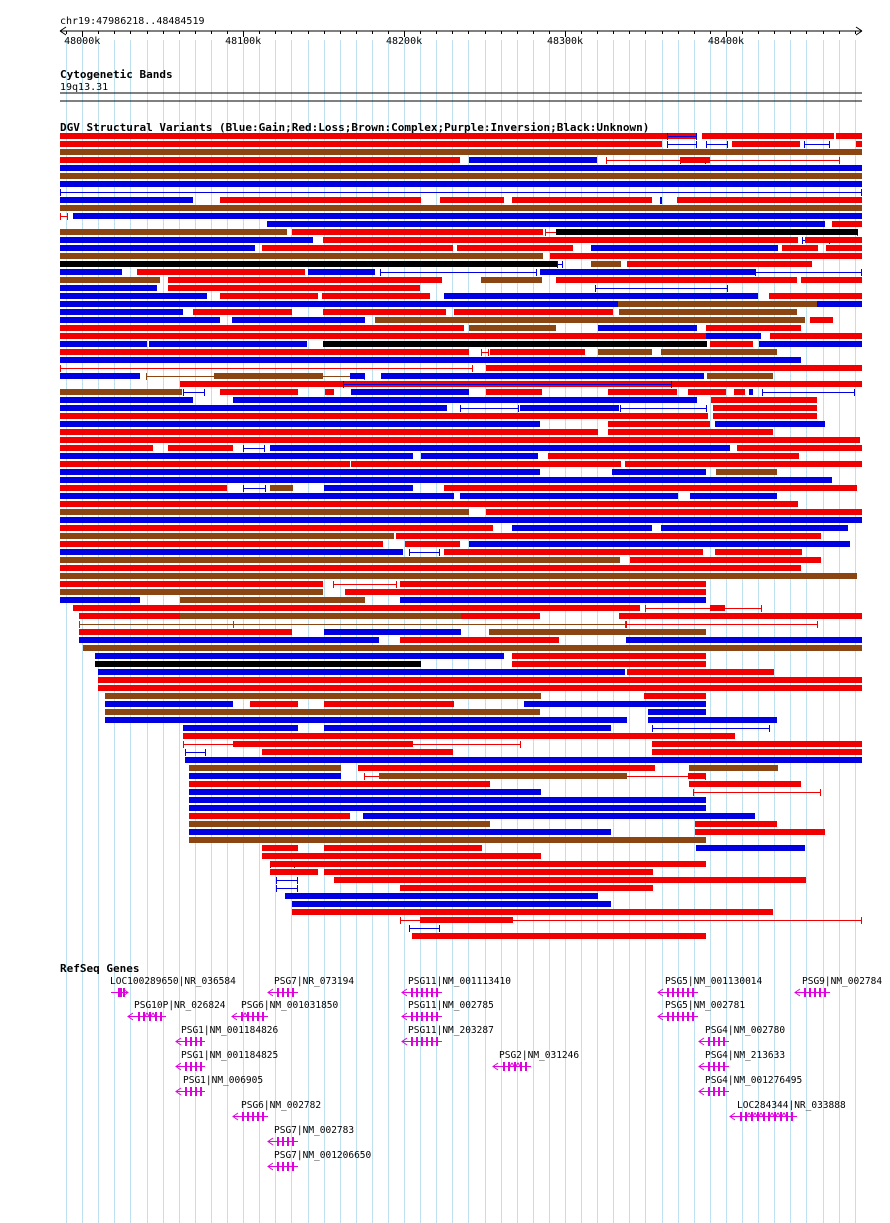 Image resolution: width=890 pixels, height=1223 pixels. What do you see at coordinates (180, 1005) in the screenshot?
I see `gene-label: PSG10P|NR_026824` at bounding box center [180, 1005].